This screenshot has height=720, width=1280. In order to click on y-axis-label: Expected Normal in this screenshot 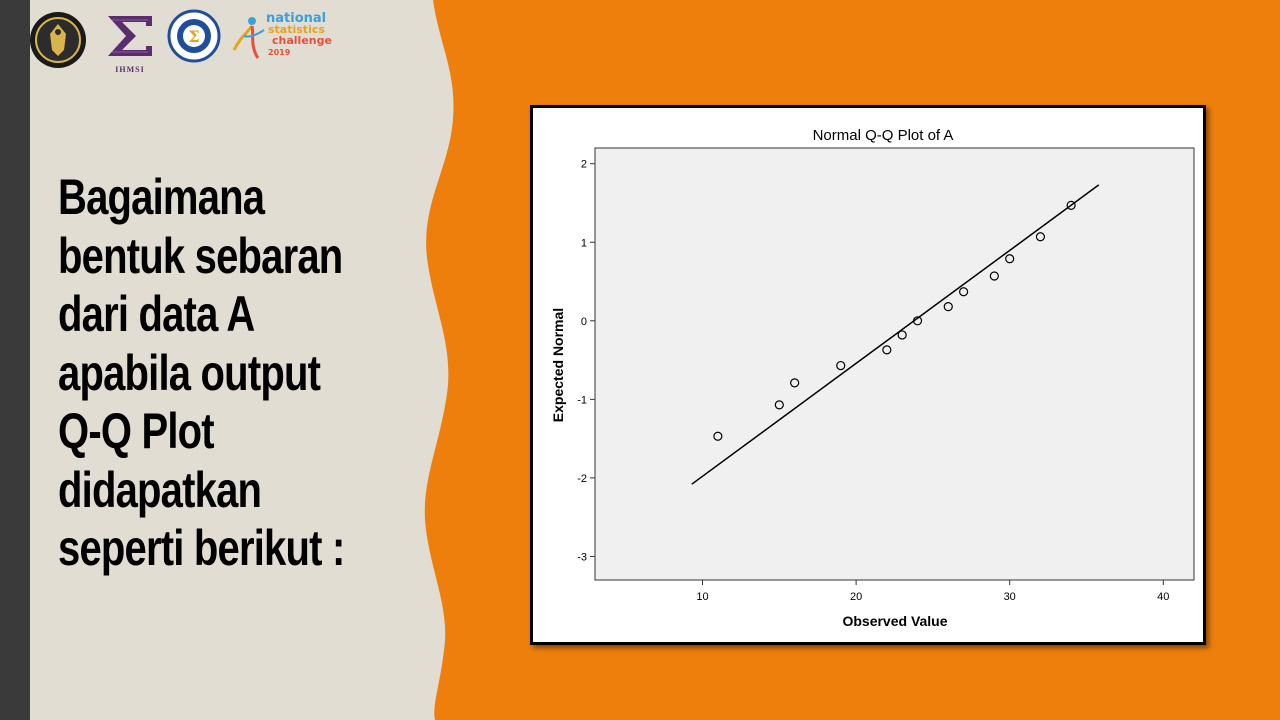, I will do `click(558, 365)`.